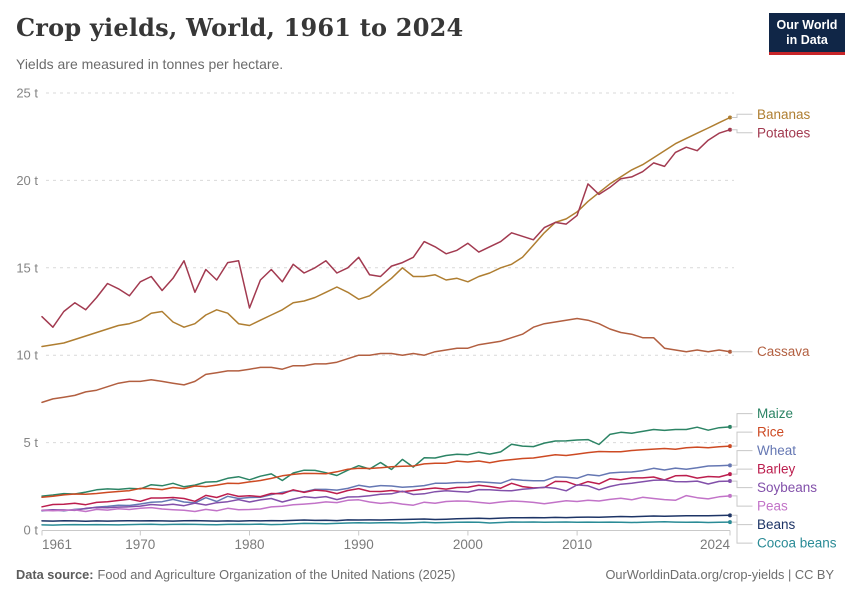 This screenshot has height=600, width=850. What do you see at coordinates (730, 474) in the screenshot?
I see `series-end-marker-barley` at bounding box center [730, 474].